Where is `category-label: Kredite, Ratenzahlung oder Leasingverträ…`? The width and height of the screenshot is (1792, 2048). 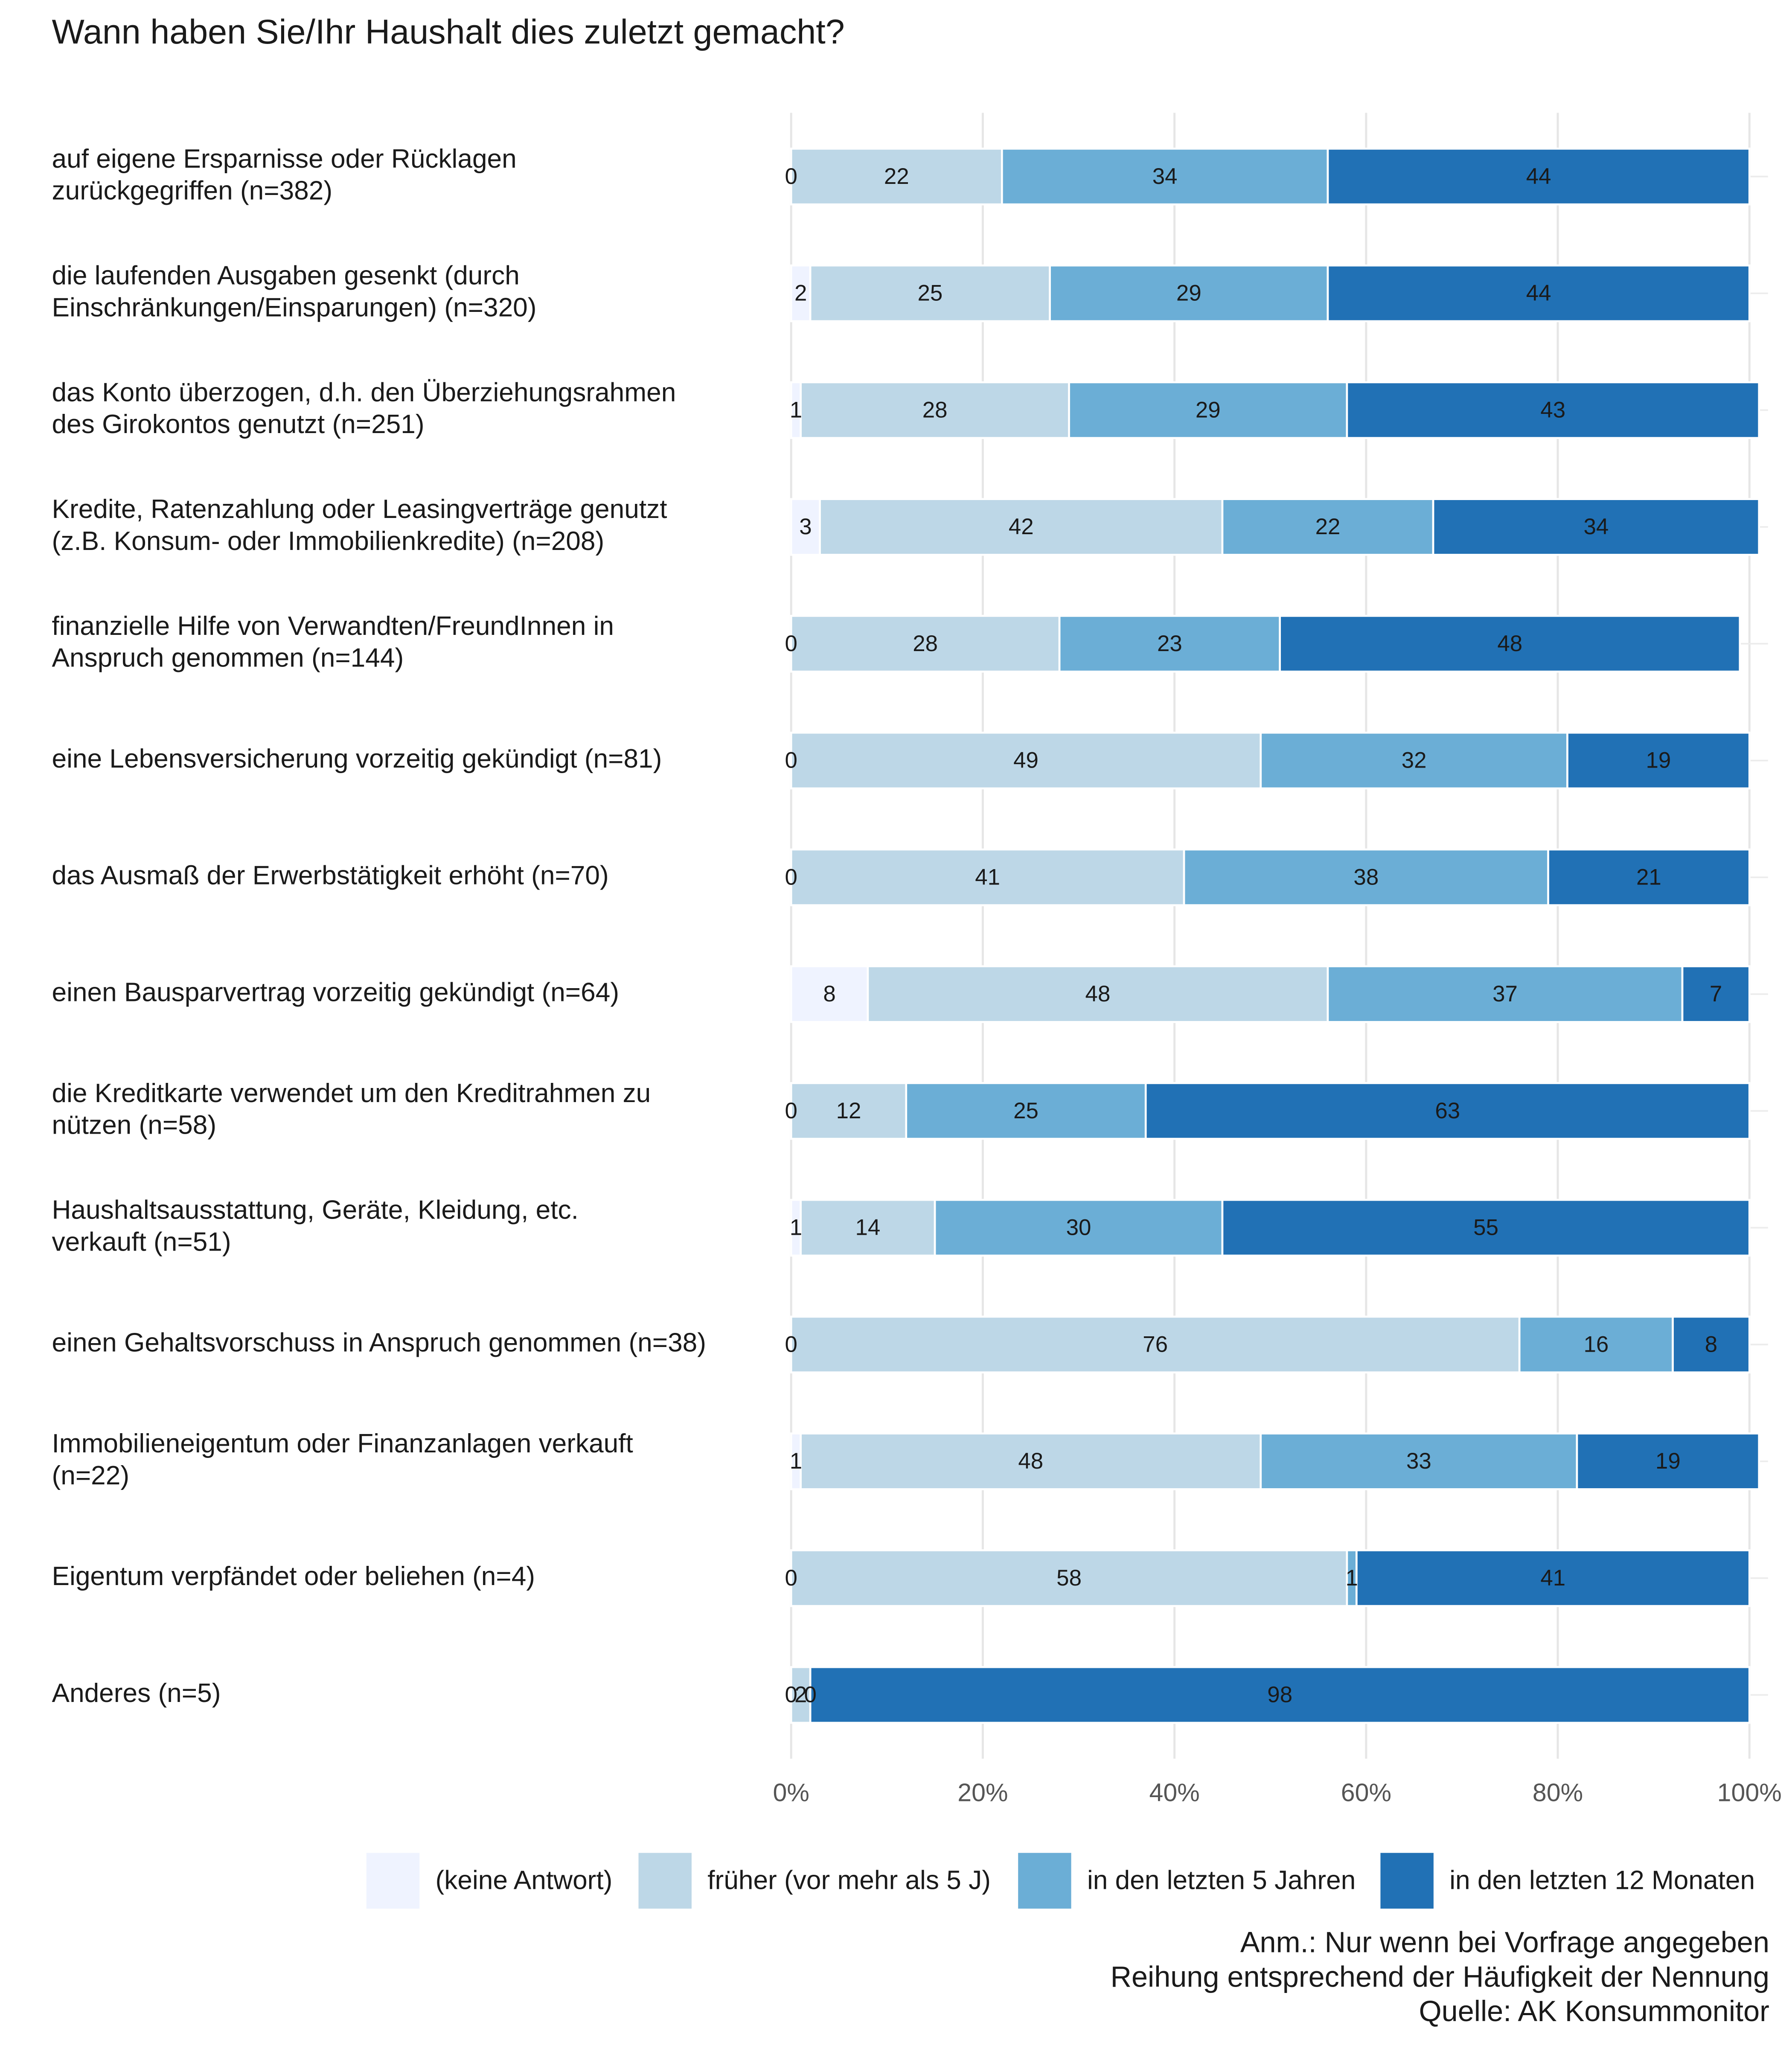
category-label: Kredite, Ratenzahlung oder Leasingverträ… is located at coordinates (359, 510).